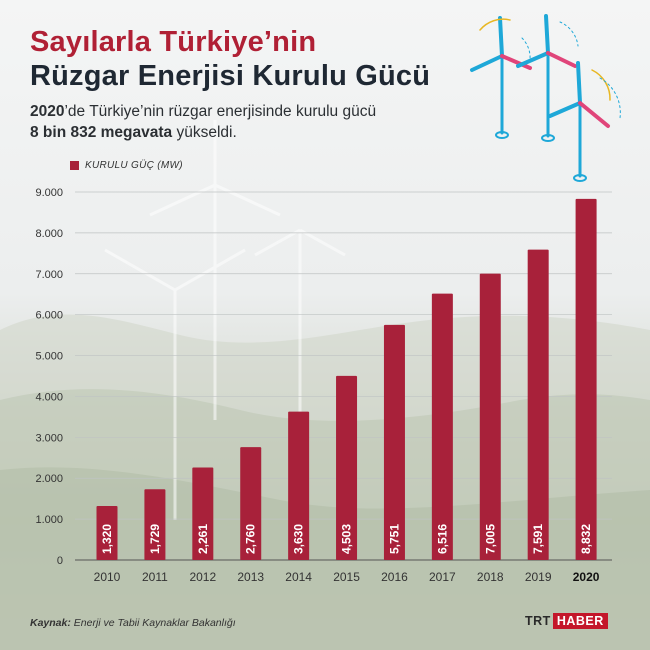 This screenshot has height=650, width=650. I want to click on bar-data-label: 2,261, so click(203, 539).